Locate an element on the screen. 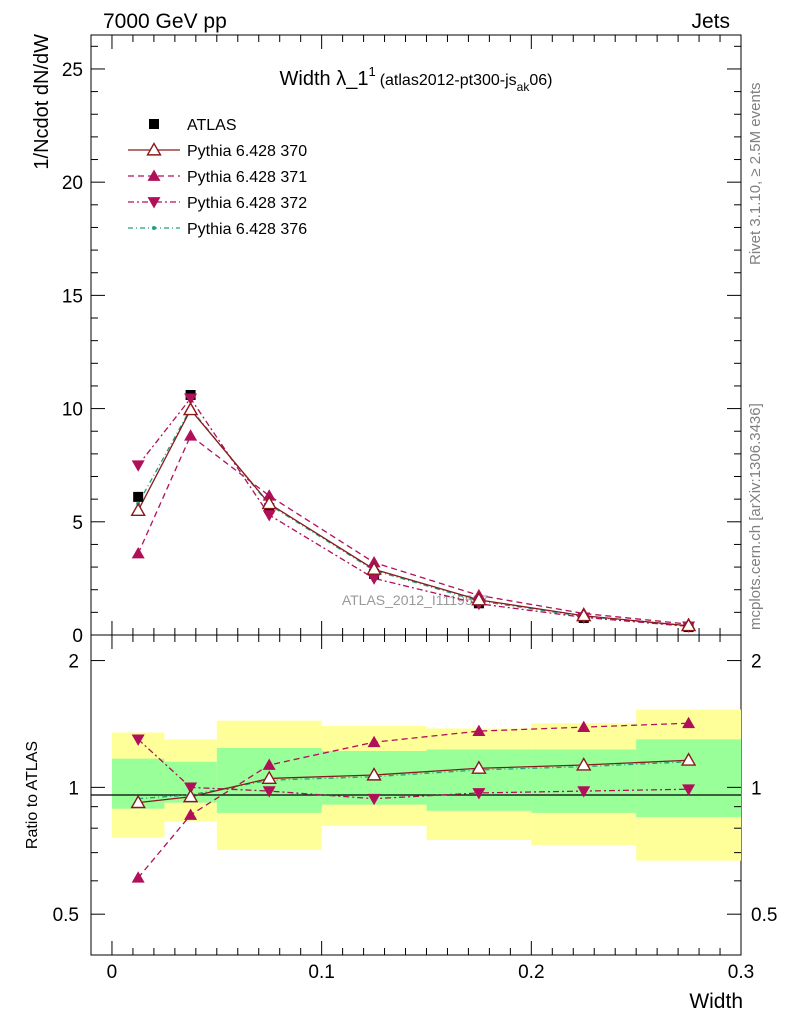 This screenshot has width=786, height=1024. title-paren-close: 06) is located at coordinates (540, 80).